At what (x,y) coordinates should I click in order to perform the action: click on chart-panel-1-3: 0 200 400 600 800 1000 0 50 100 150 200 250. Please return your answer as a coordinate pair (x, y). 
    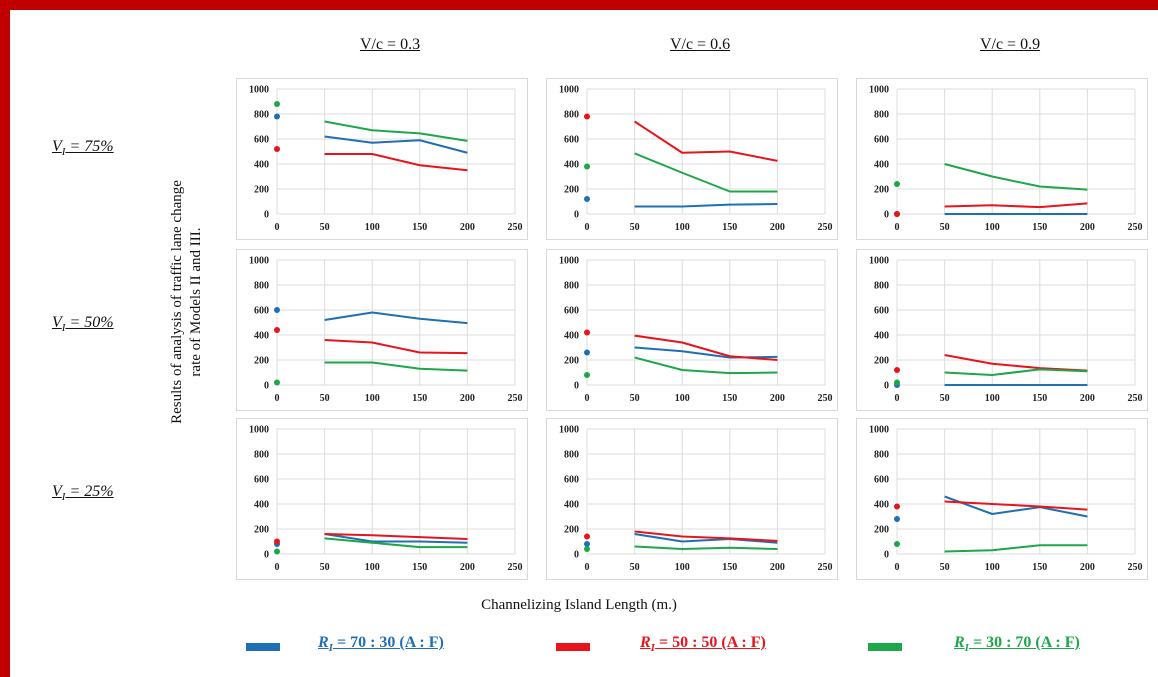
    Looking at the image, I should click on (1002, 159).